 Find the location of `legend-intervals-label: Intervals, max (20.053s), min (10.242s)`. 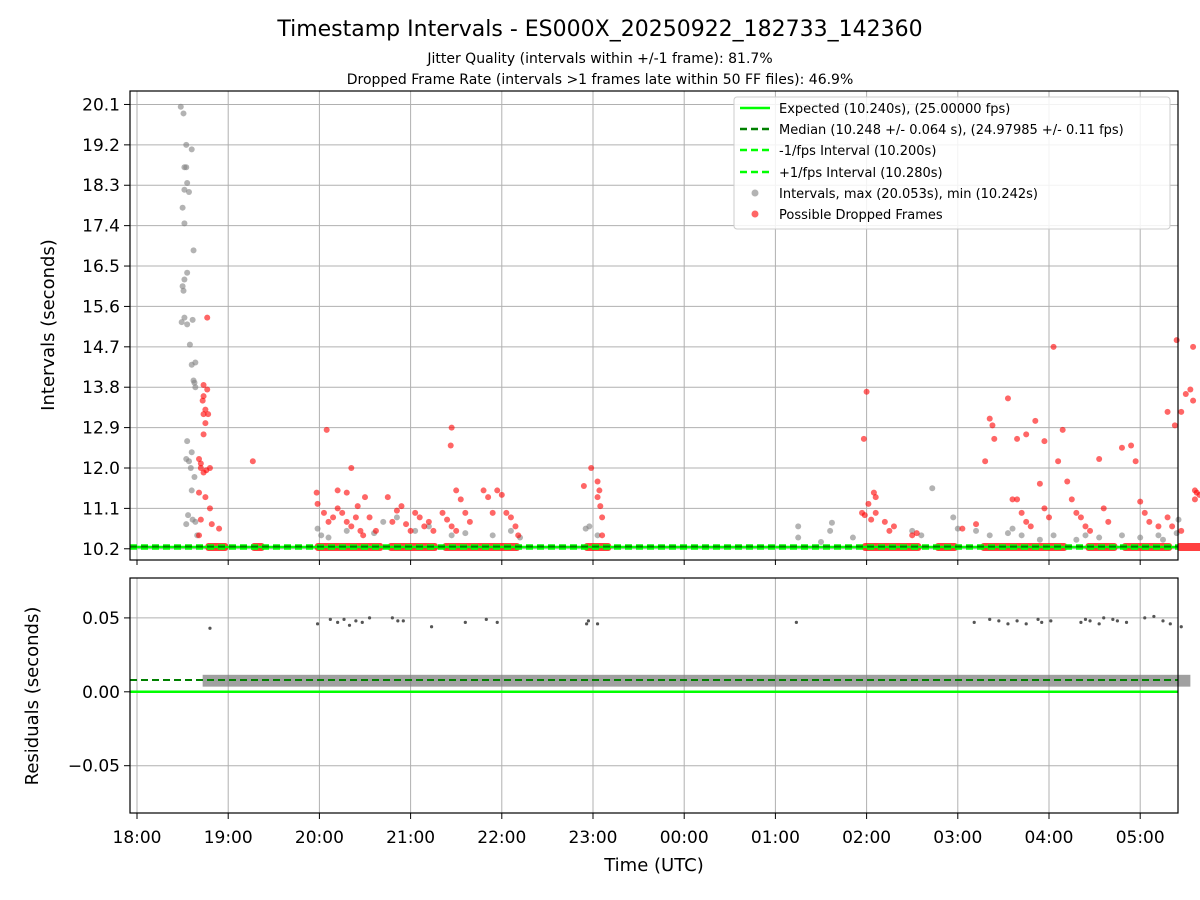

legend-intervals-label: Intervals, max (20.053s), min (10.242s) is located at coordinates (908, 194).